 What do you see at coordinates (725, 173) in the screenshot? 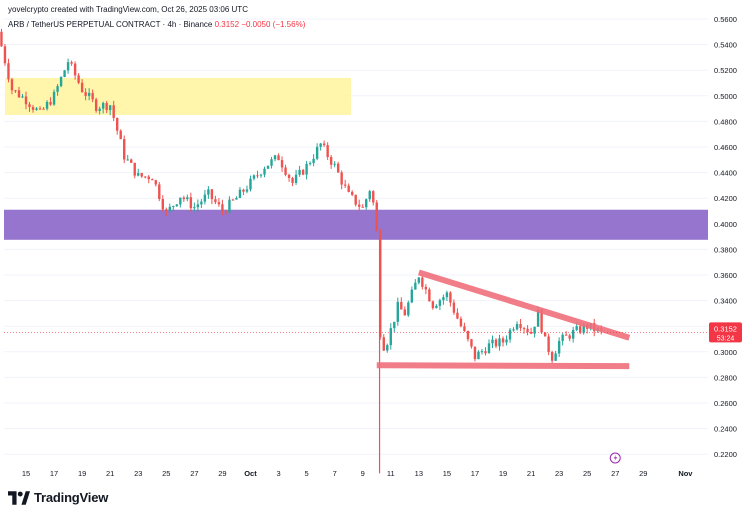
I see `price-tick-label: 0.4400` at bounding box center [725, 173].